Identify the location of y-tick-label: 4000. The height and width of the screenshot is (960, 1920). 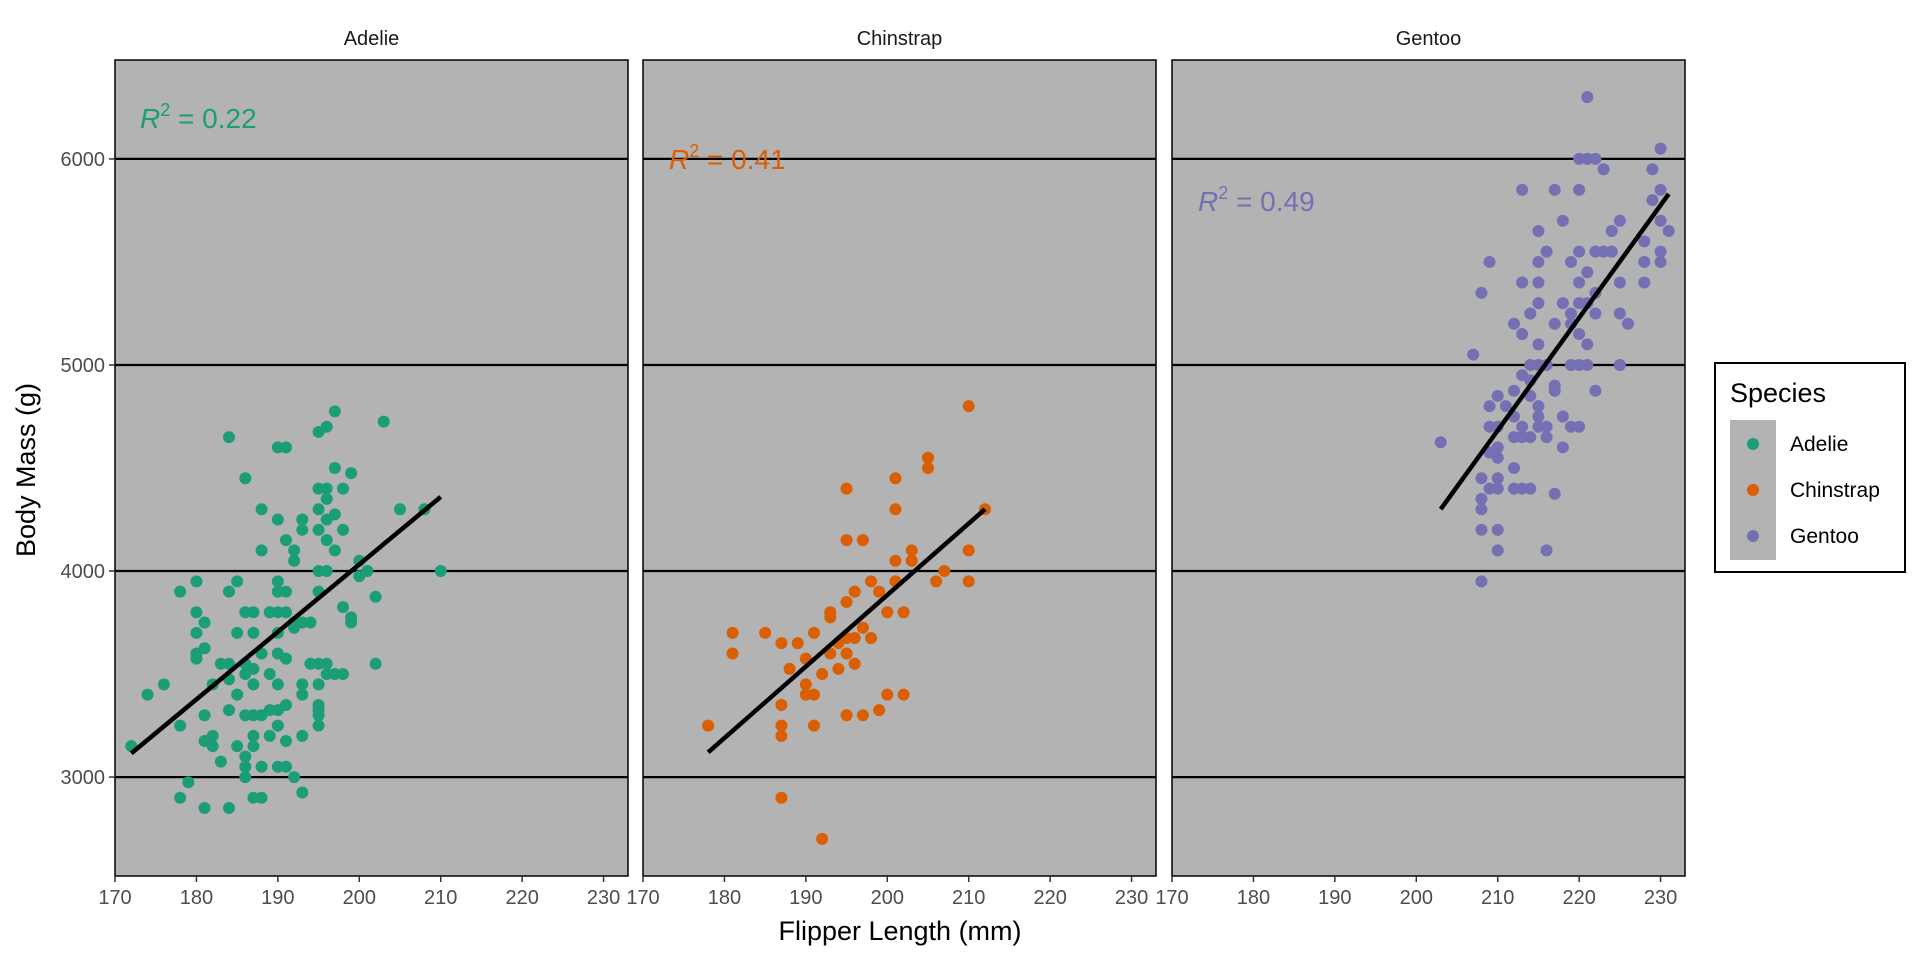
(83, 572).